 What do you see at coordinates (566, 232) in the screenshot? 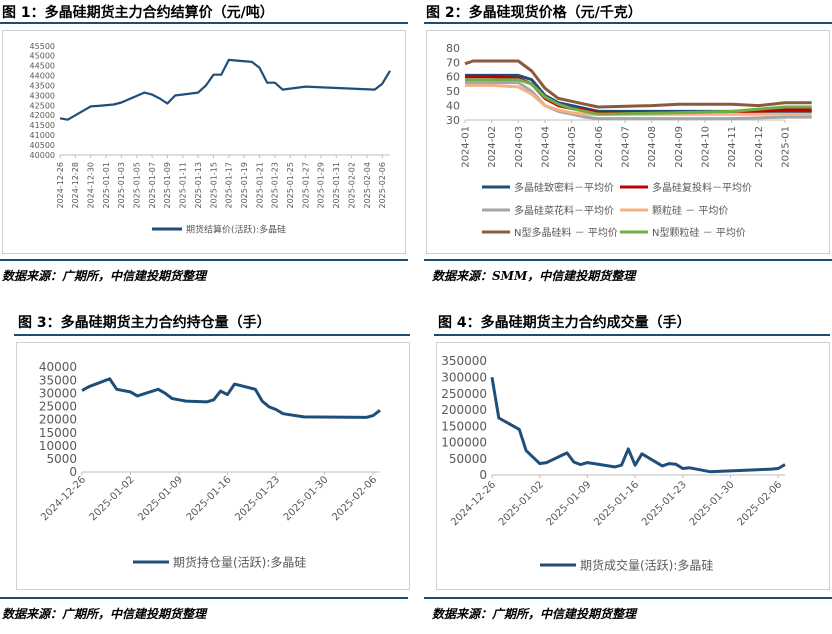
I see `legend-label: N型多晶硅料 － 平均价` at bounding box center [566, 232].